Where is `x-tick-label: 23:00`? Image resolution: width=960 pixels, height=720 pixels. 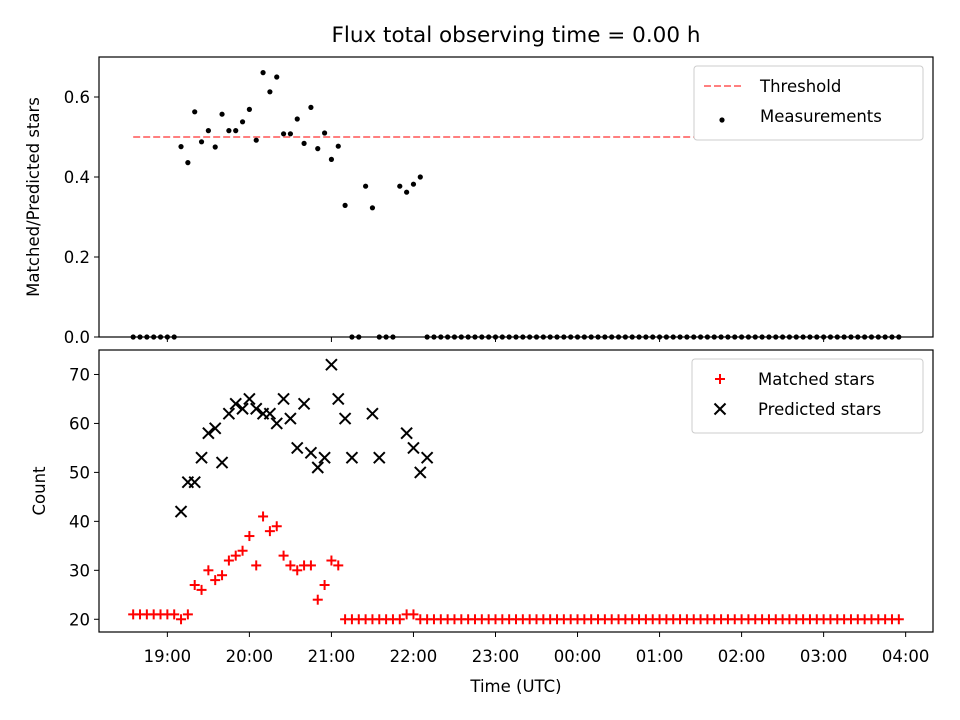
x-tick-label: 23:00 is located at coordinates (496, 656).